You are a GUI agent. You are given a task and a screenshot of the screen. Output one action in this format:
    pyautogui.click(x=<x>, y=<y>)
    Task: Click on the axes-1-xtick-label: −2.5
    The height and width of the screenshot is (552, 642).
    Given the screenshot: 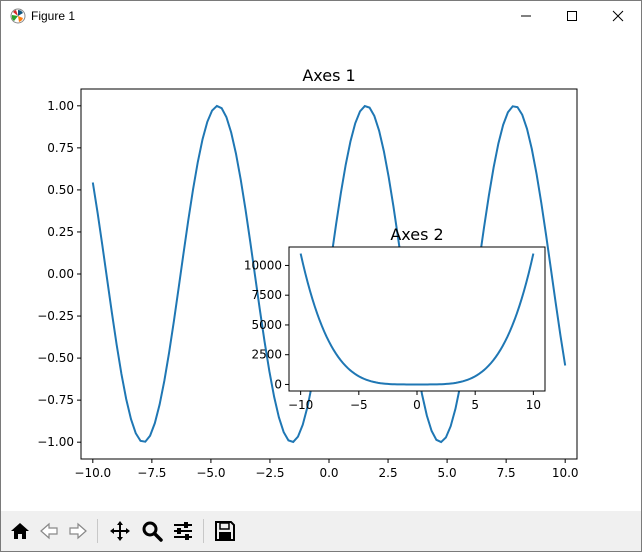 What is the action you would take?
    pyautogui.click(x=269, y=473)
    